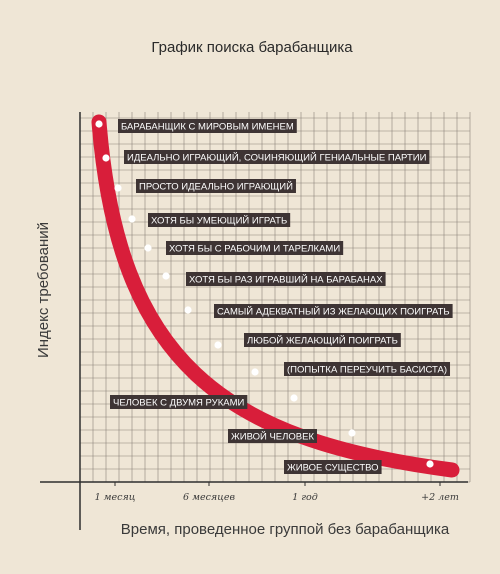  I want to click on annotation-label: ЛЮБОЙ ЖЕЛАЮЩИЙ ПОИГРАТЬ, so click(322, 341).